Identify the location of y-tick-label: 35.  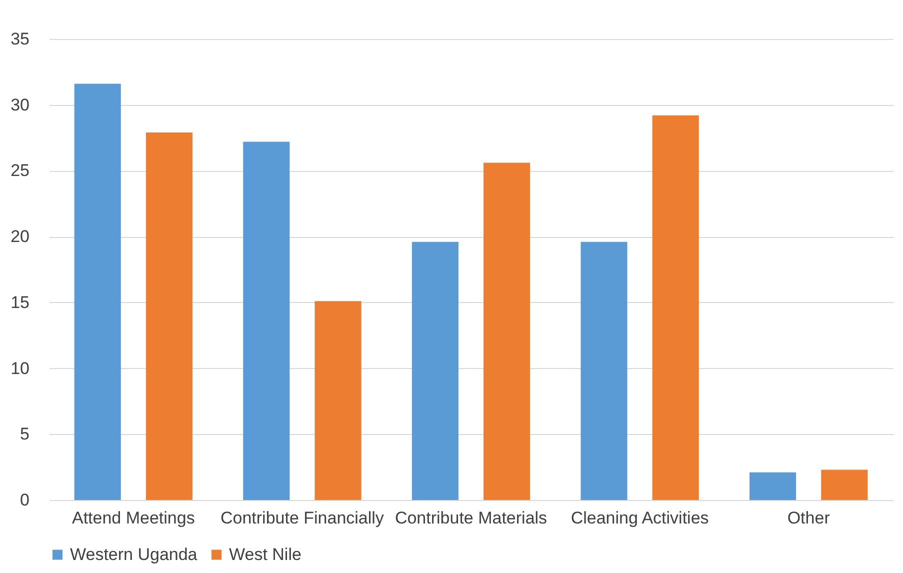
(20, 39).